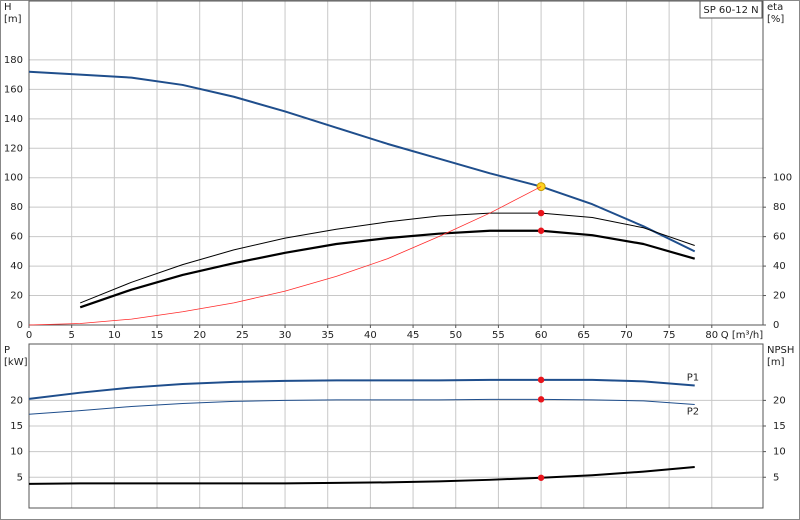  Describe the element at coordinates (776, 362) in the screenshot. I see `y2-axis-label: [m]` at that location.